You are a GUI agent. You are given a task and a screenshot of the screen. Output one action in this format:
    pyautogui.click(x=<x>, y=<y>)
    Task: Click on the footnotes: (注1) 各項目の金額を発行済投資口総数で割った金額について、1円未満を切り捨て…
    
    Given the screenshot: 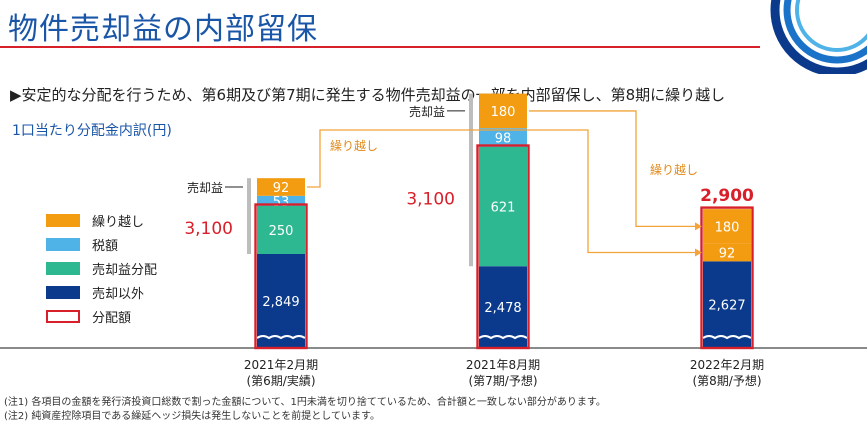 What is the action you would take?
    pyautogui.click(x=305, y=410)
    